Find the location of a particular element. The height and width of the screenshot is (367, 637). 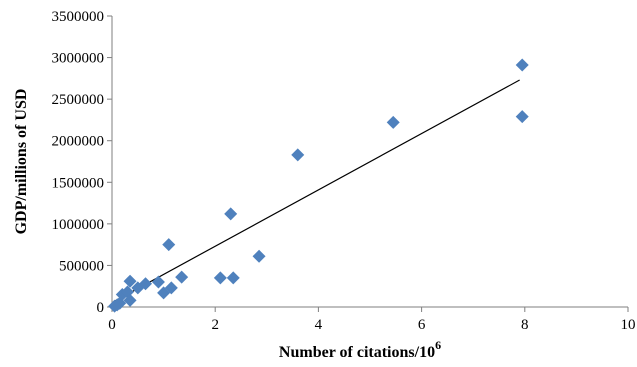

y-axis-title: GDP/millions of USD is located at coordinates (21, 162).